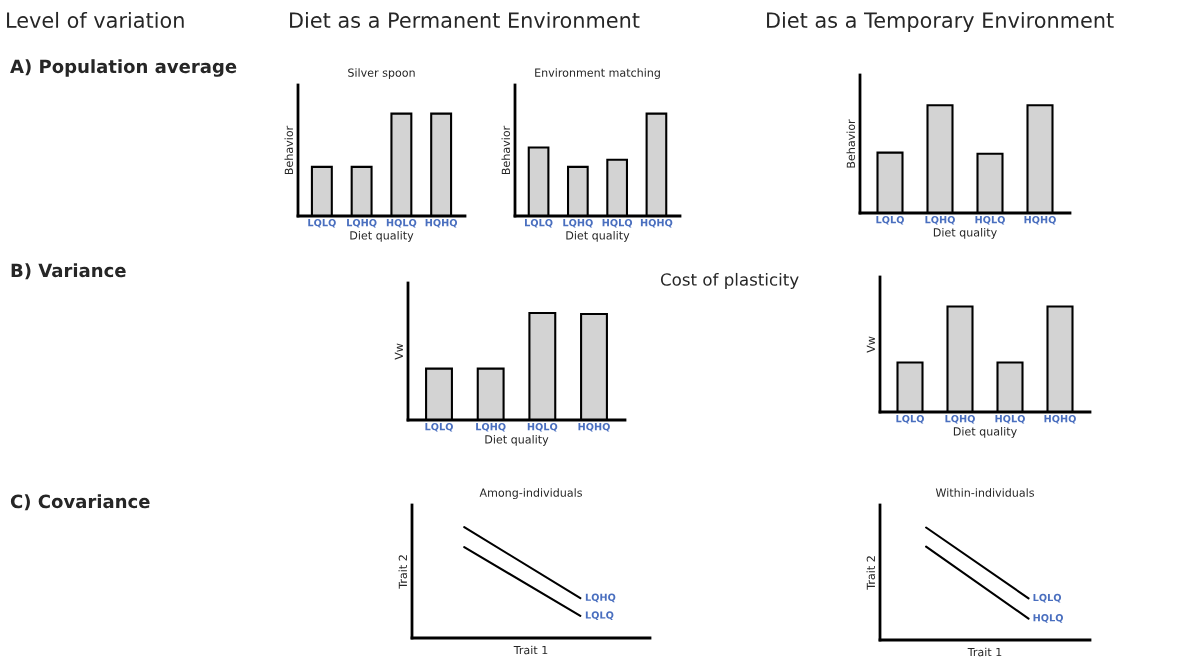 The height and width of the screenshot is (663, 1180). What do you see at coordinates (95, 20) in the screenshot?
I see `text: Level of variation` at bounding box center [95, 20].